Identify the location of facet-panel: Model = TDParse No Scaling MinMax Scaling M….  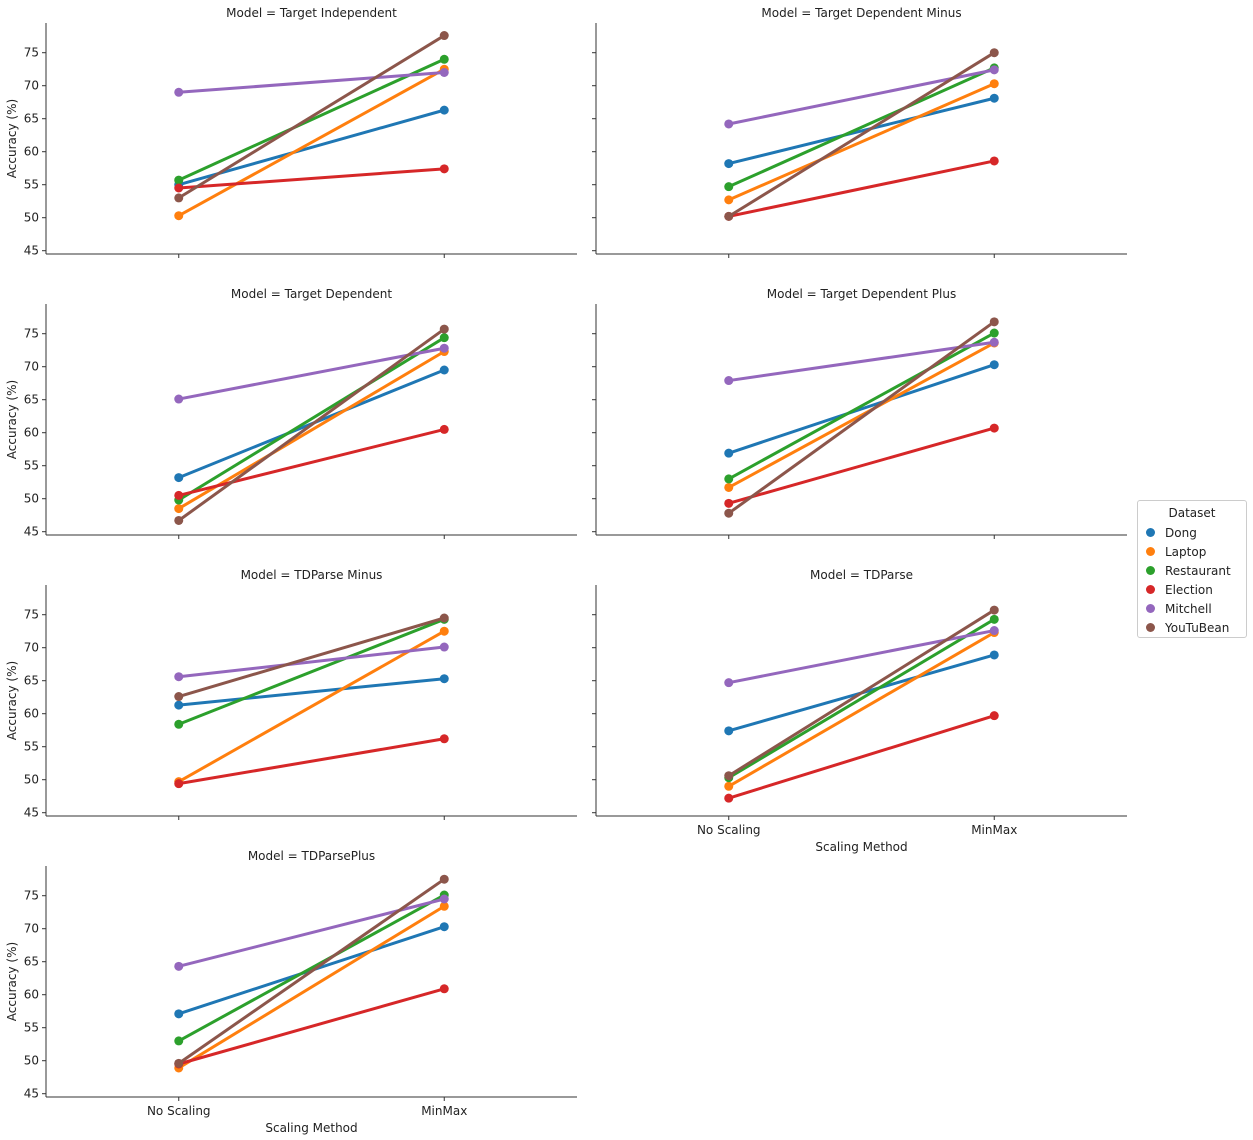
(859, 711).